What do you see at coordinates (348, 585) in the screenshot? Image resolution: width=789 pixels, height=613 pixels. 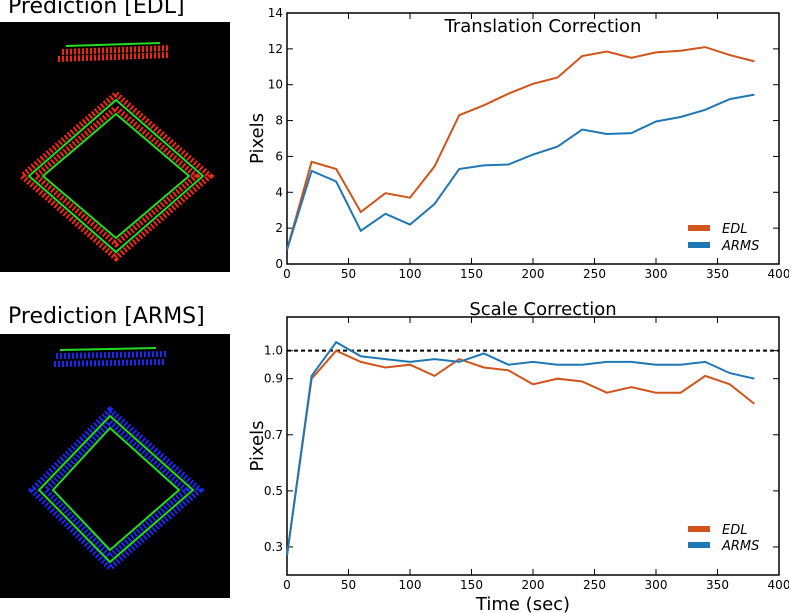 I see `scale-x-tick-label: 50` at bounding box center [348, 585].